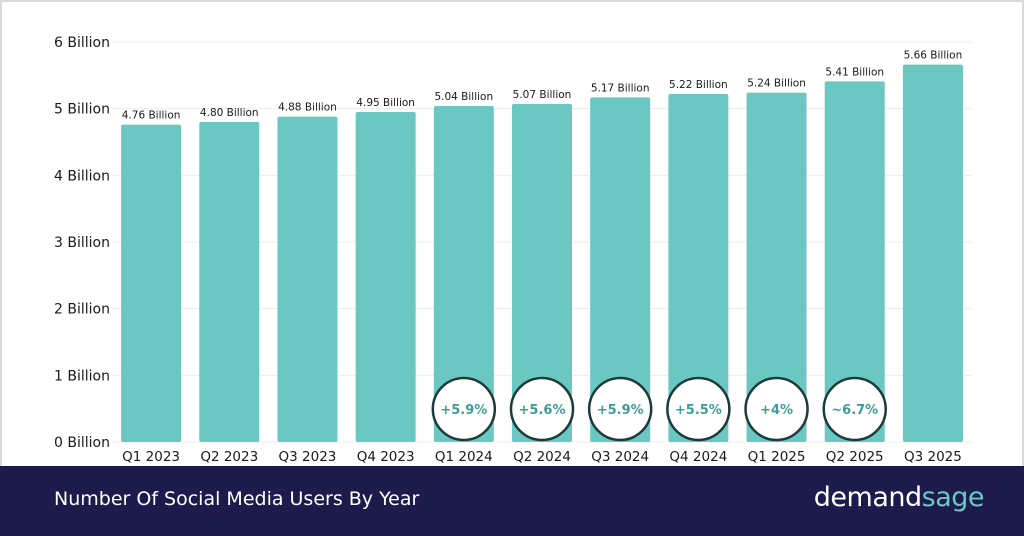  Describe the element at coordinates (151, 116) in the screenshot. I see `data-label: 4.76 Billion` at that location.